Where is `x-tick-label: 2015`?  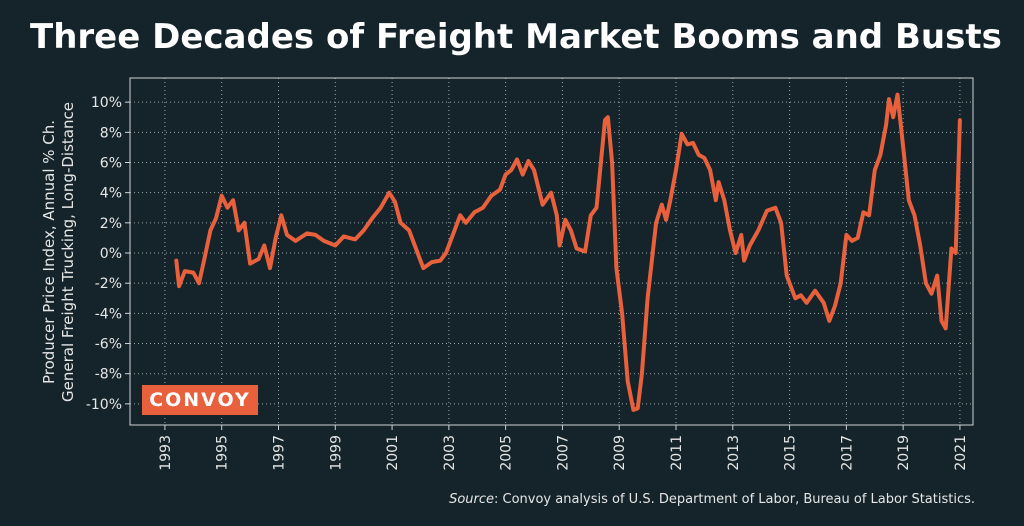
x-tick-label: 2015 is located at coordinates (791, 453).